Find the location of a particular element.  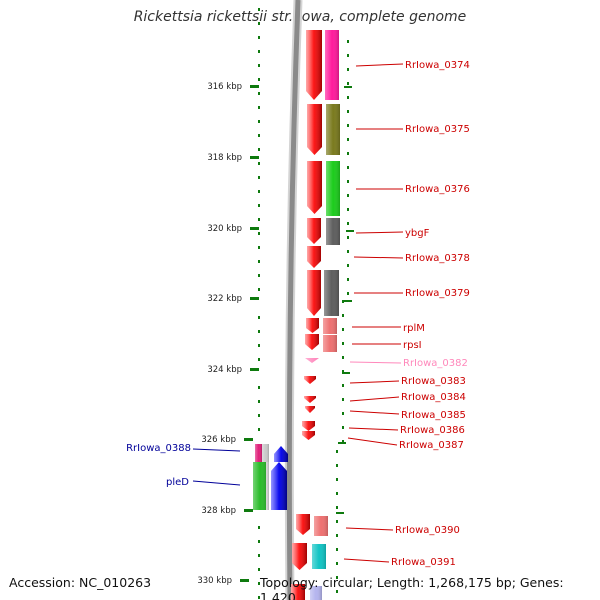

gene-label: ybgF is located at coordinates (417, 233).